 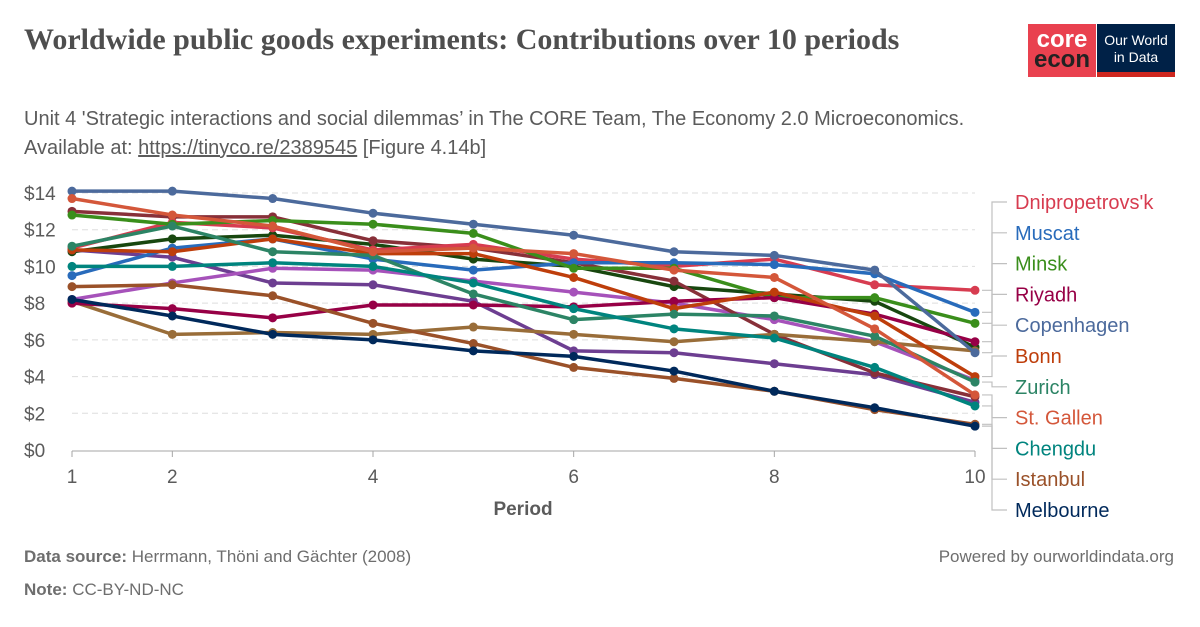 What do you see at coordinates (172, 477) in the screenshot?
I see `x-tick-label: 2` at bounding box center [172, 477].